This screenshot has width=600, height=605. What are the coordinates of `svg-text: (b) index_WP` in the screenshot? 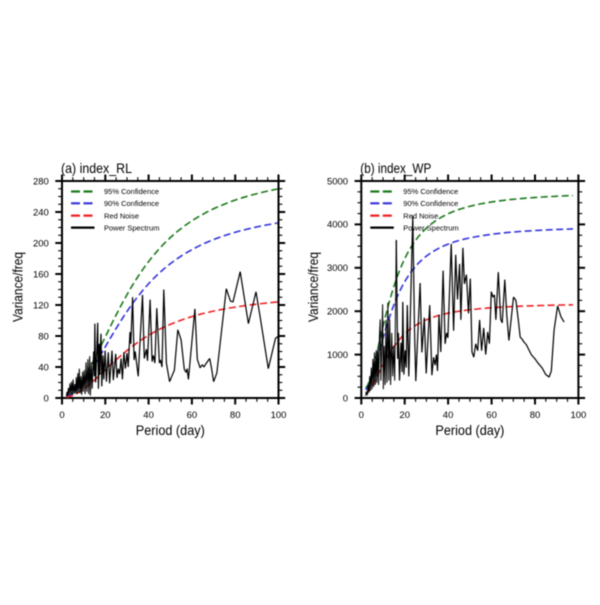 It's located at (395, 168).